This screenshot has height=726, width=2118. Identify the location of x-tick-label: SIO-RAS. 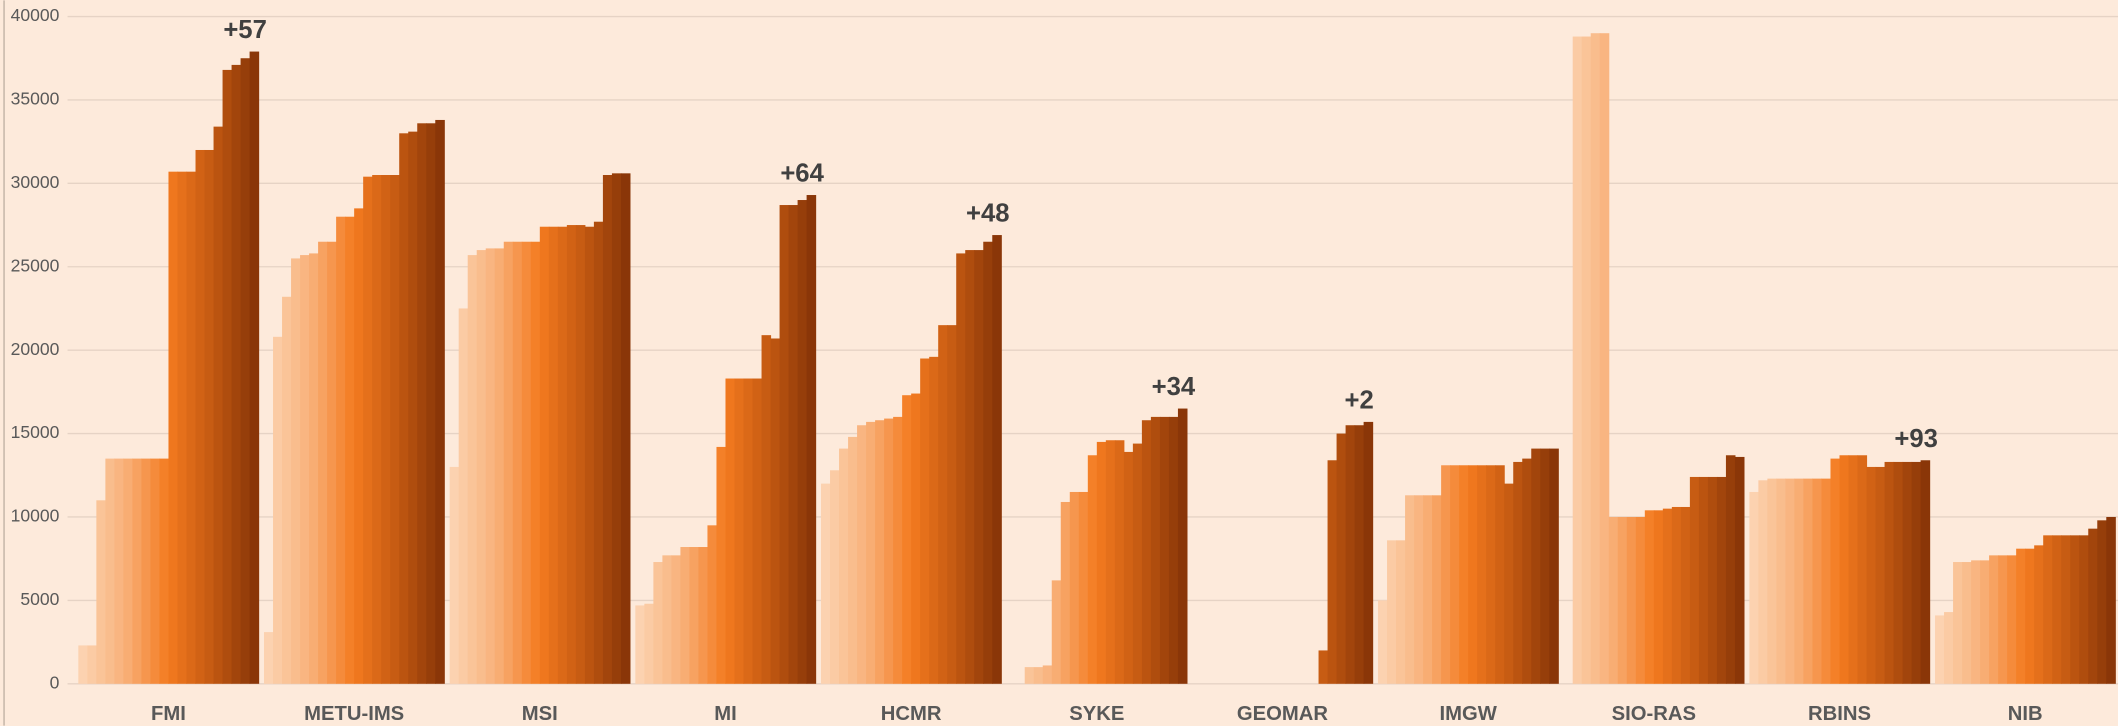
(1654, 714).